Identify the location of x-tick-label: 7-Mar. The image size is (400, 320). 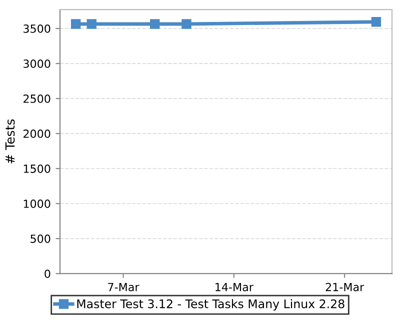
(124, 287).